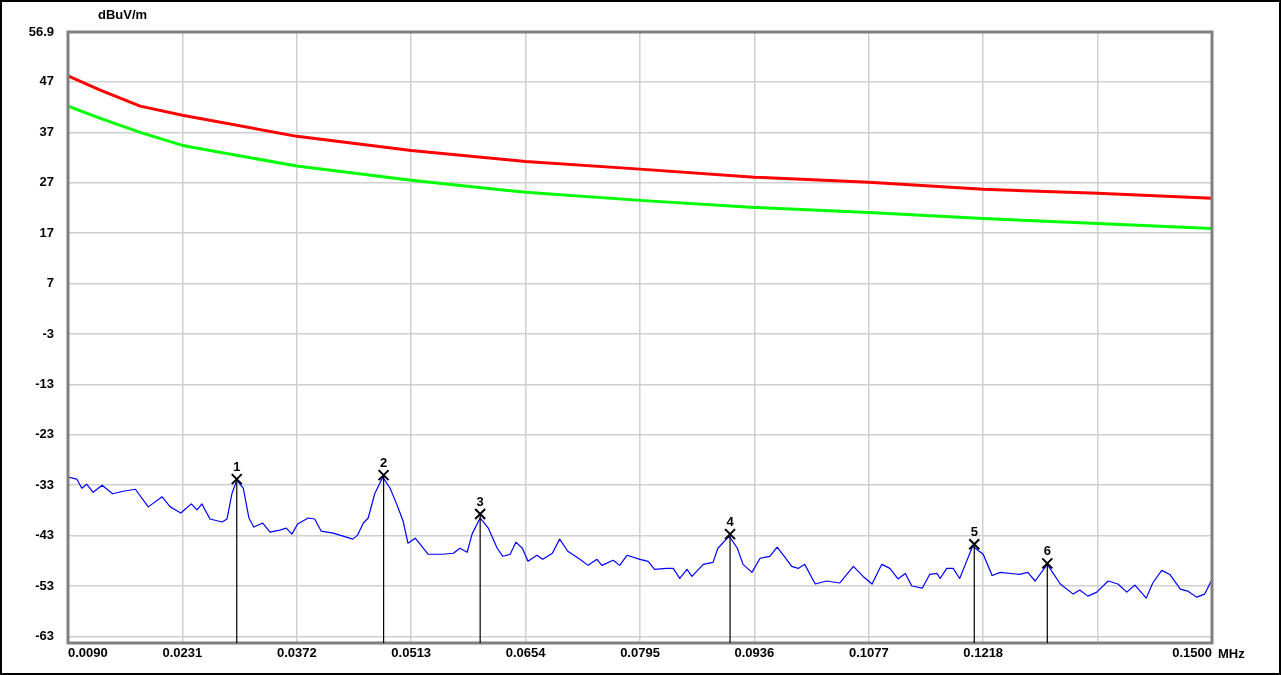 The width and height of the screenshot is (1281, 675). Describe the element at coordinates (730, 522) in the screenshot. I see `annotation: 4` at that location.